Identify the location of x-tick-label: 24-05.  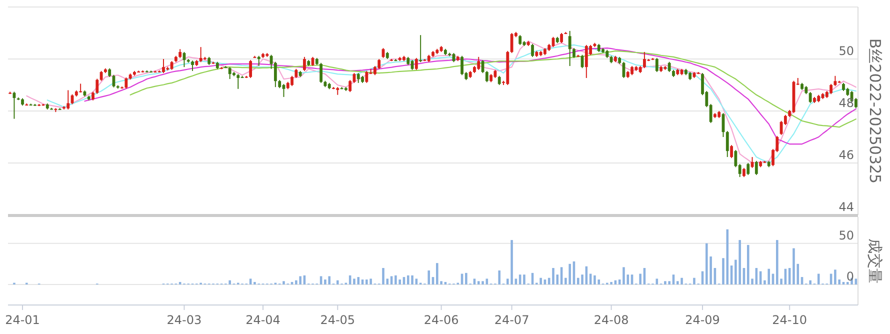
(338, 320).